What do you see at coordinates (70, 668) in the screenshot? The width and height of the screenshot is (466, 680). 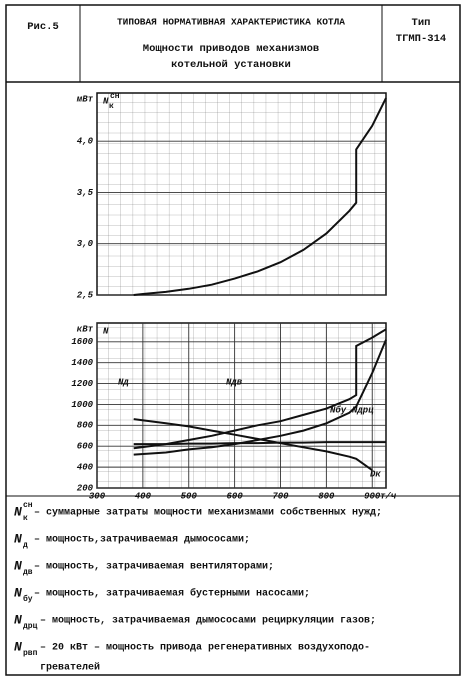 I see `note-text: гревателей` at bounding box center [70, 668].